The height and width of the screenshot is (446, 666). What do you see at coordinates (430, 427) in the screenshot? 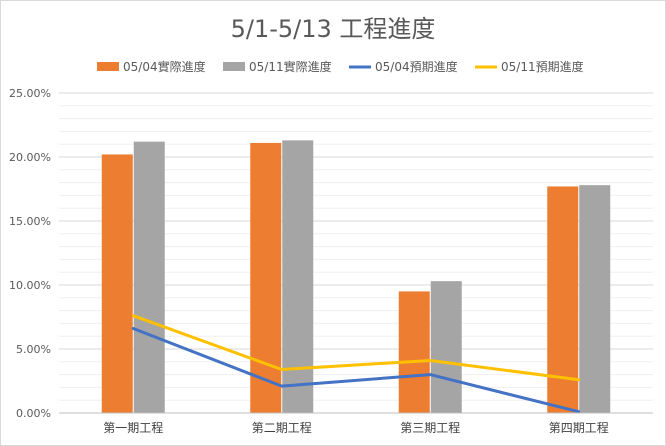
I see `x-category-label: 第三期工程` at bounding box center [430, 427].